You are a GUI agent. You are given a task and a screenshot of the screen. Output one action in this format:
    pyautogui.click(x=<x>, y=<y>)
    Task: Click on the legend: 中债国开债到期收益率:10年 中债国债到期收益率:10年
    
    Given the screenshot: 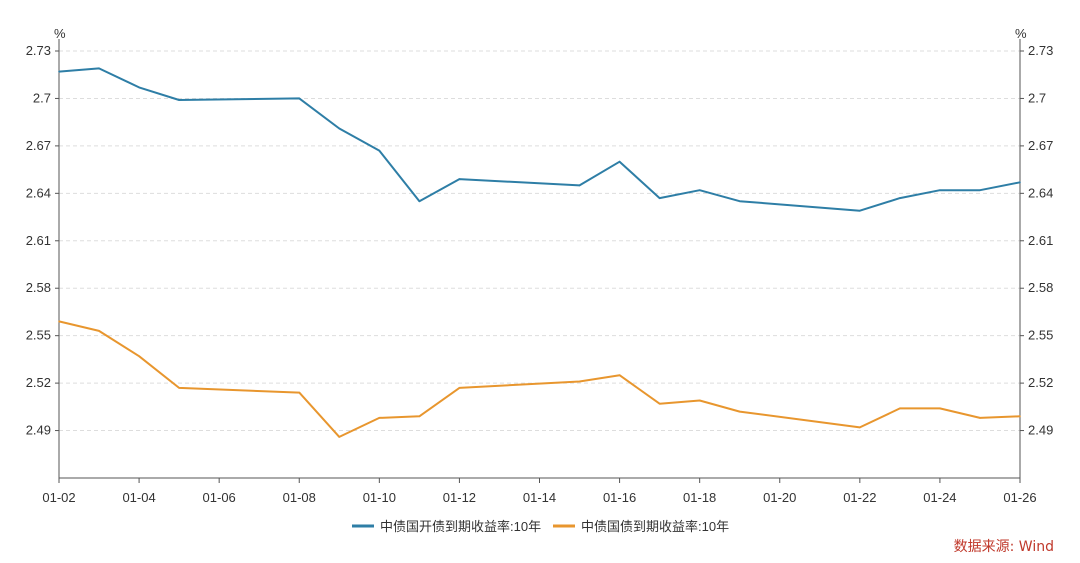 What is the action you would take?
    pyautogui.click(x=540, y=526)
    